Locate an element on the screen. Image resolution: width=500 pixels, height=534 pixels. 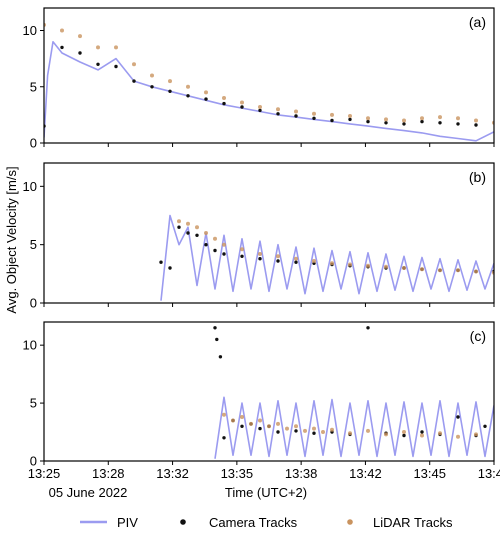
legend-lidar-swatch is located at coordinates (350, 522).